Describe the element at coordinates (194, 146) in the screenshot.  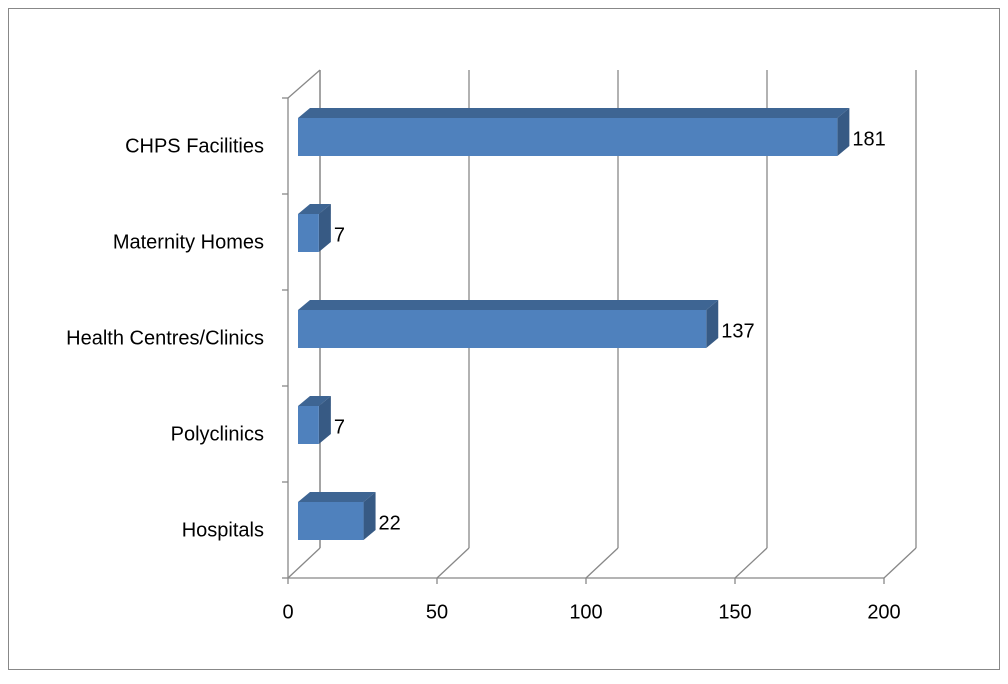
I see `y-tick-label: CHPS Facilities` at that location.